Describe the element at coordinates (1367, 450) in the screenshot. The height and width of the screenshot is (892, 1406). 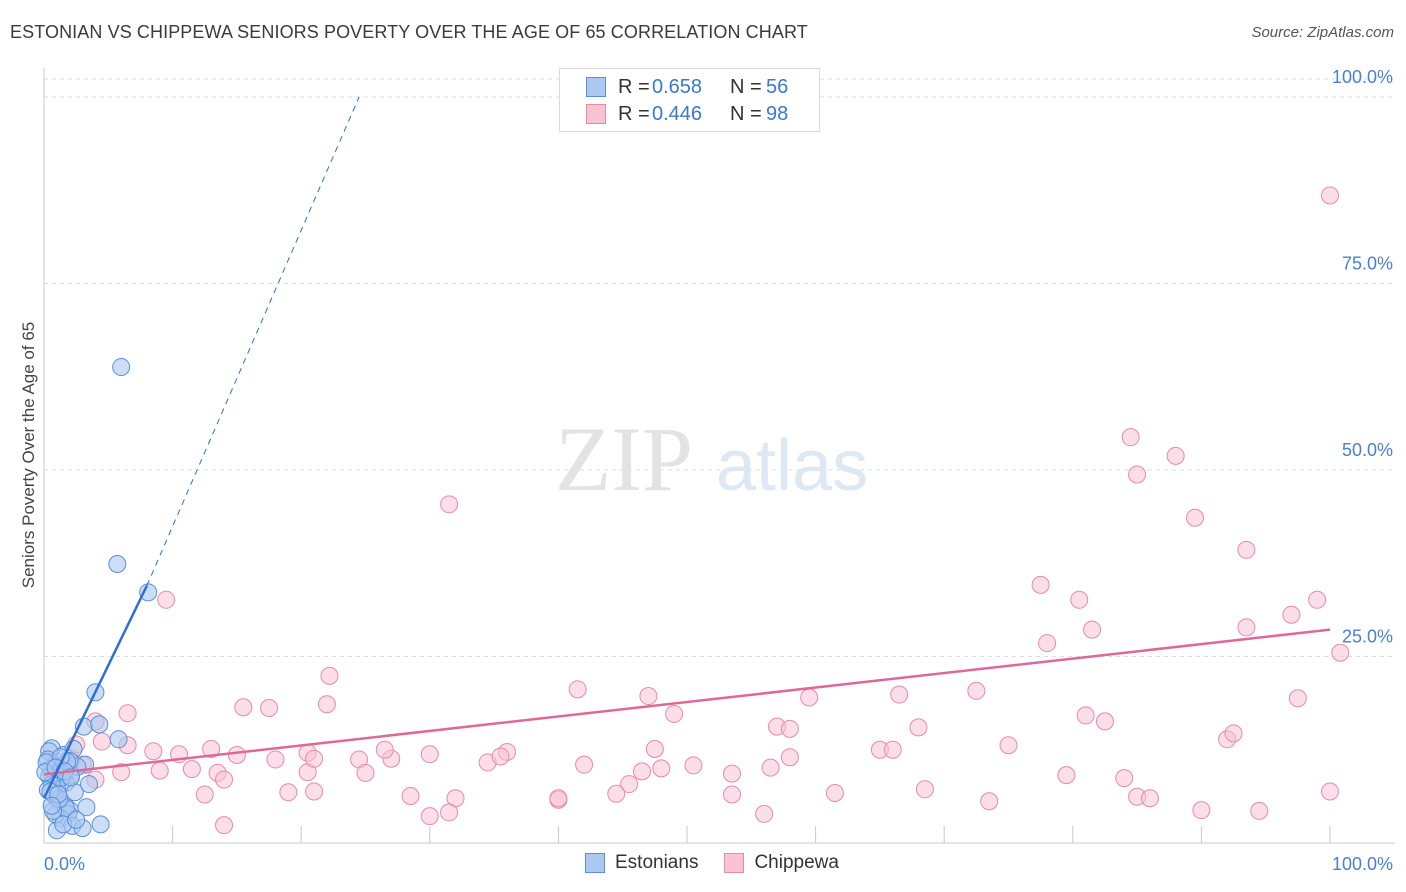
I see `y-tick-label: 50.0%` at that location.